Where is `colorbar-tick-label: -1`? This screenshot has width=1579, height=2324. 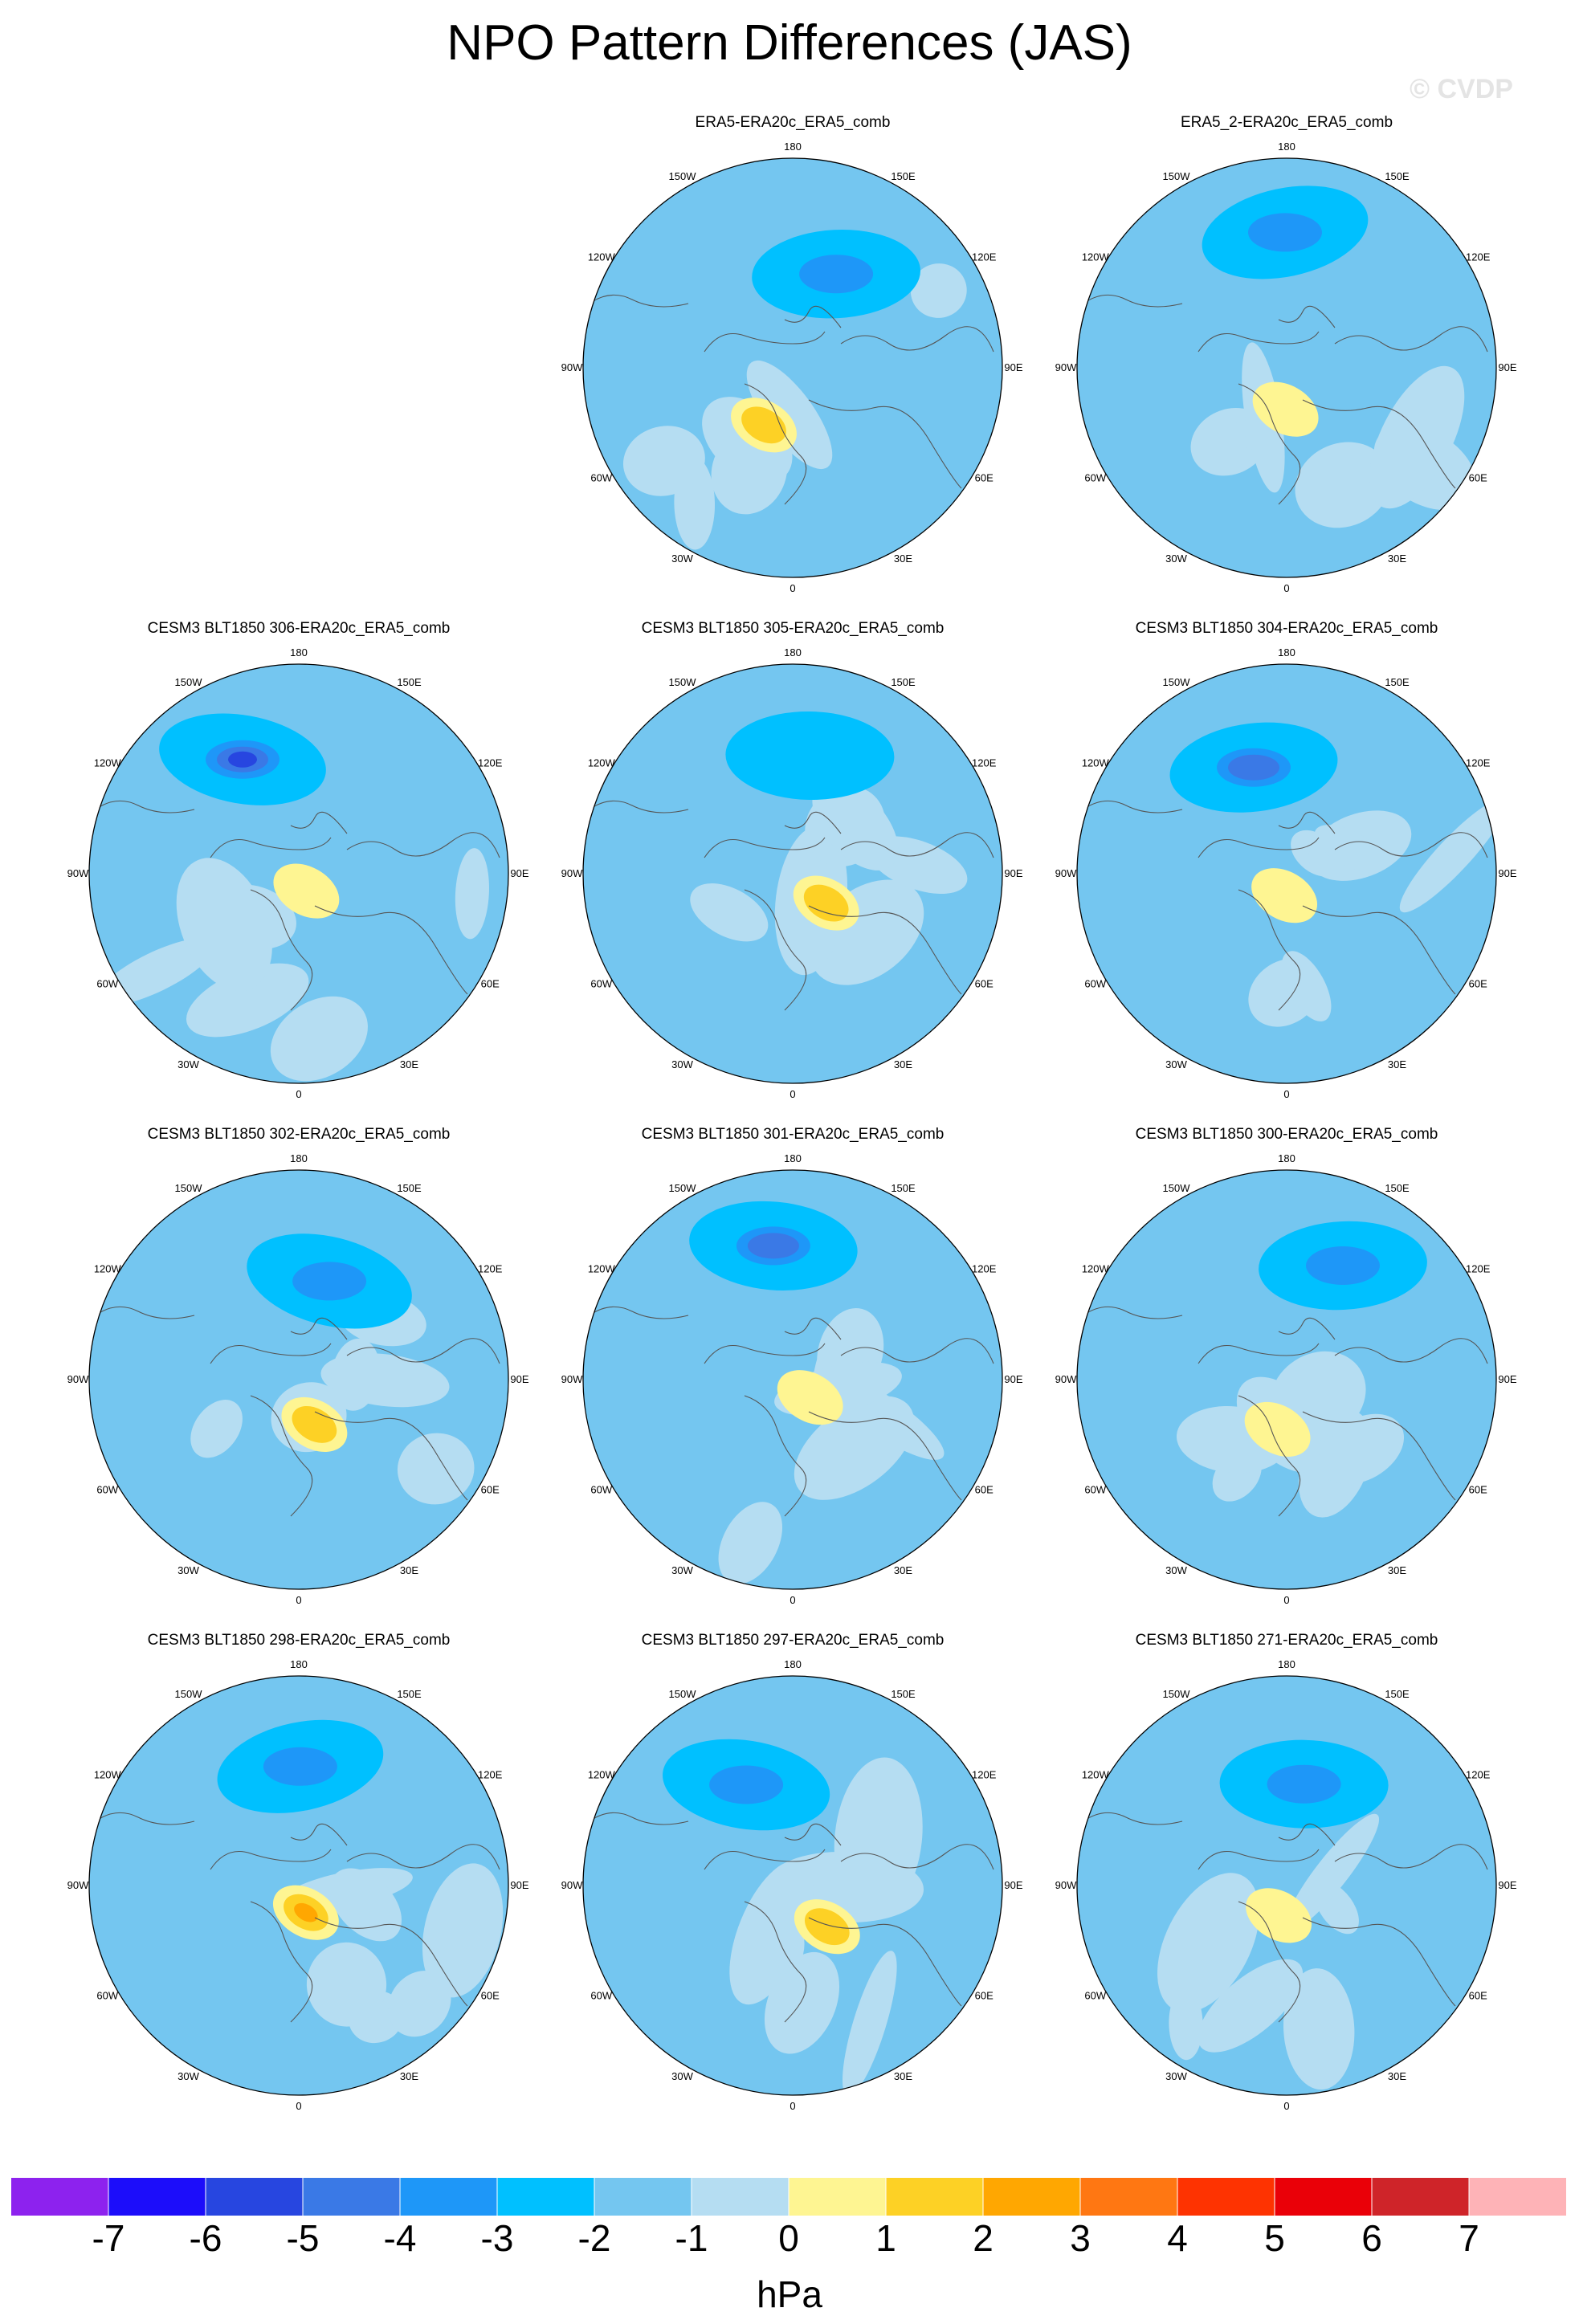 colorbar-tick-label: -1 is located at coordinates (691, 2238).